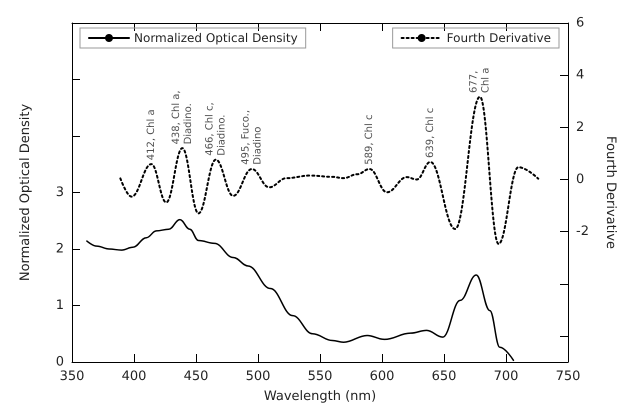 The height and width of the screenshot is (420, 625). I want to click on y2-tick-label: -2, so click(582, 232).